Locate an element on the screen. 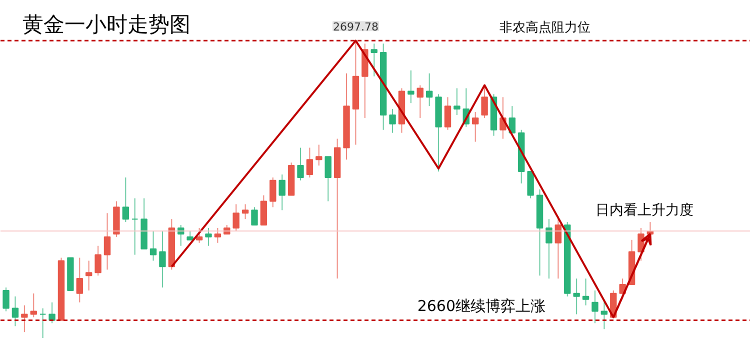  annotation: 2697.78 is located at coordinates (355, 27).